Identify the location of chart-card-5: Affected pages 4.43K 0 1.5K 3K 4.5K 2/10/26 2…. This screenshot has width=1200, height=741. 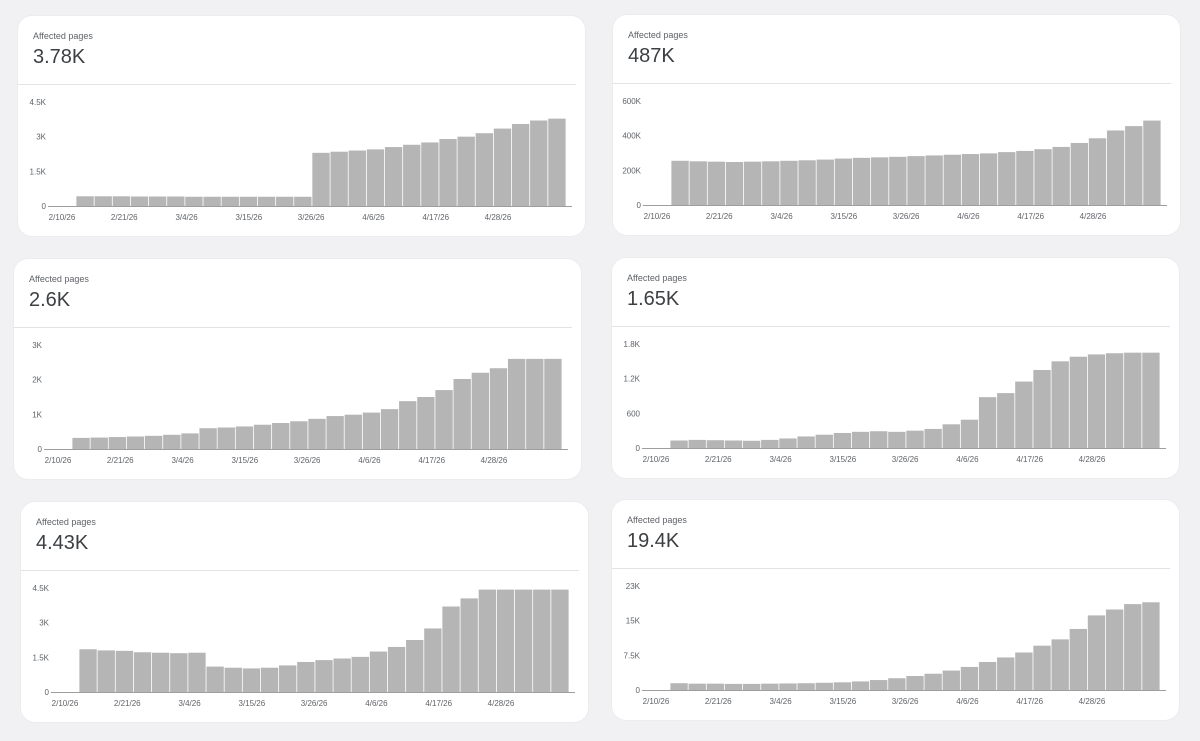
(304, 612).